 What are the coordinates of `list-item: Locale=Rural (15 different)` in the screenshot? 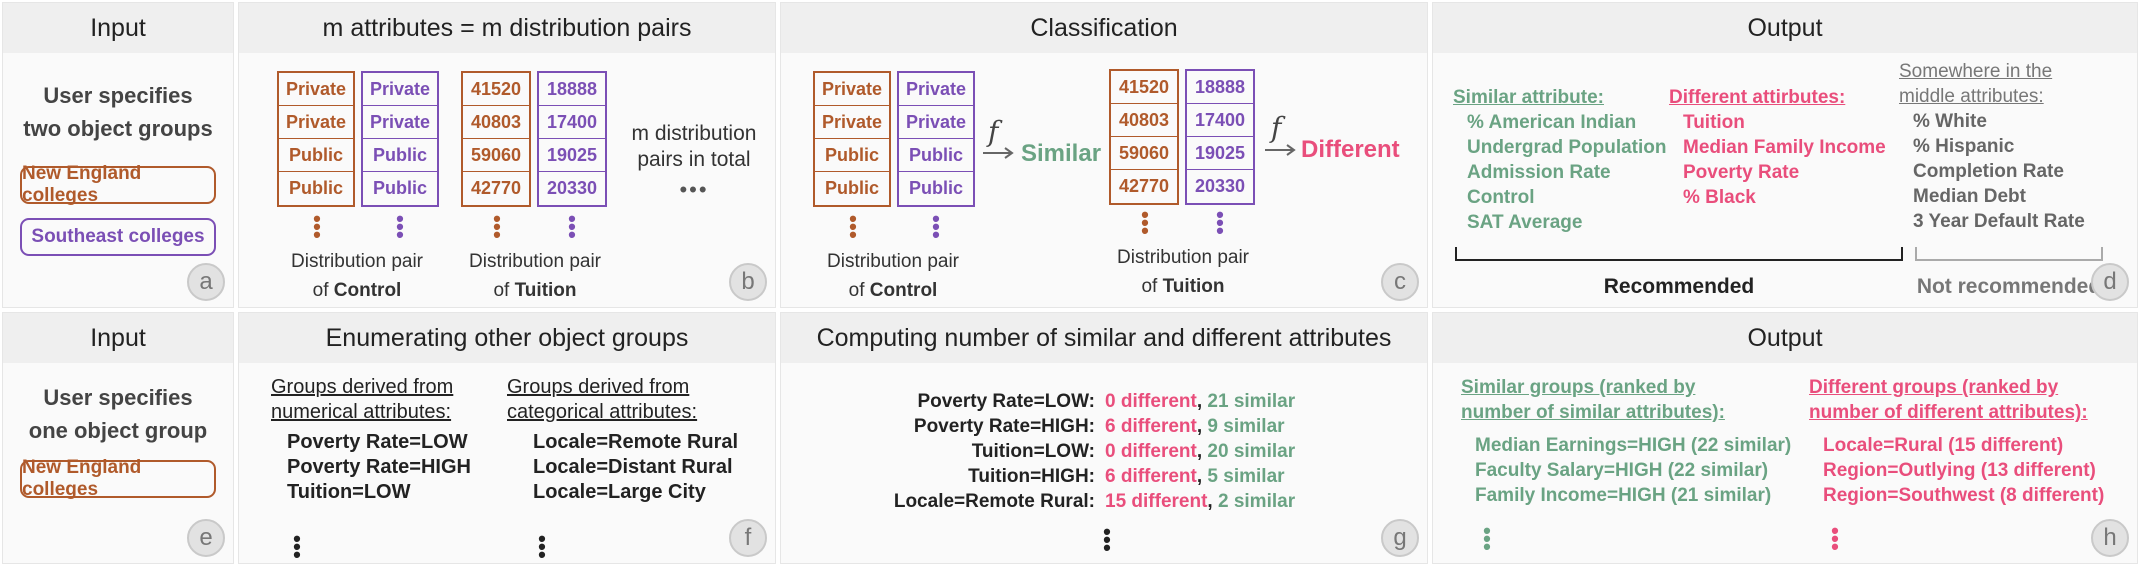 It's located at (1943, 445).